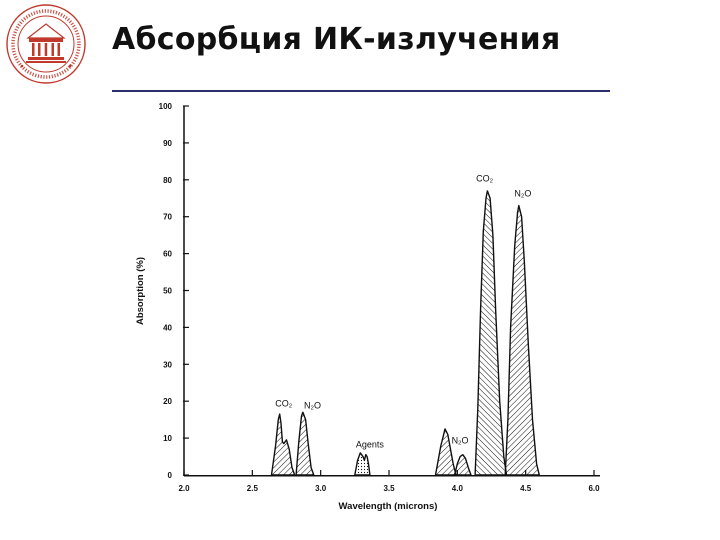 The width and height of the screenshot is (720, 540). I want to click on y-tick-label: 40, so click(167, 327).